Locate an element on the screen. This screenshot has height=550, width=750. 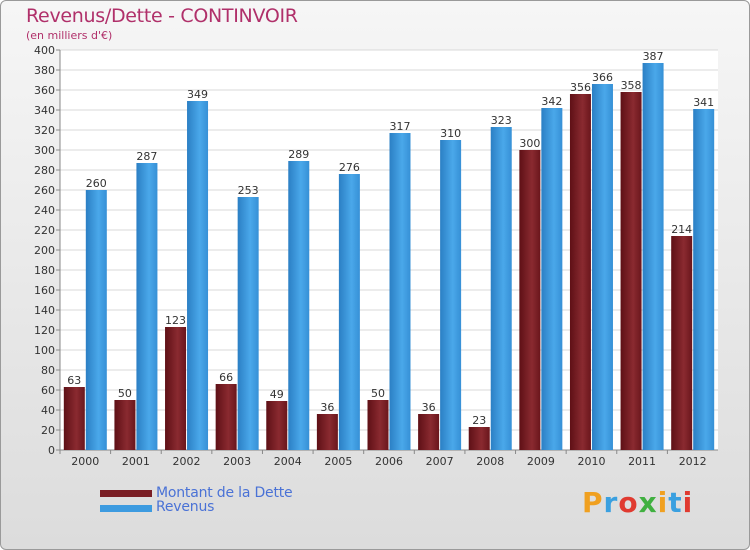
y-tick-label: 0 is located at coordinates (51, 450).